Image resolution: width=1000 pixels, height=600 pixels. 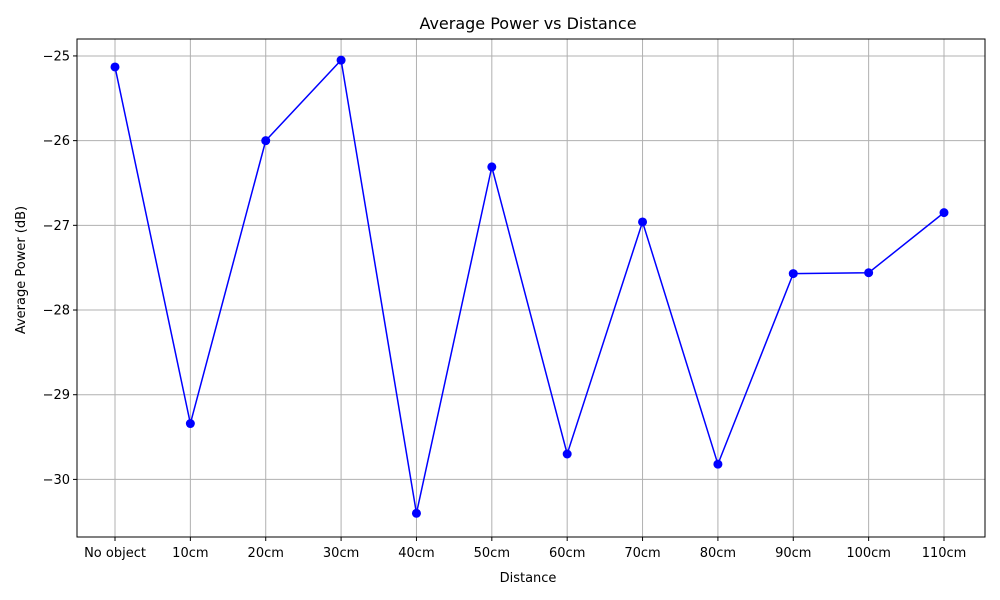 I want to click on x-tick-label: 80cm, so click(x=718, y=553).